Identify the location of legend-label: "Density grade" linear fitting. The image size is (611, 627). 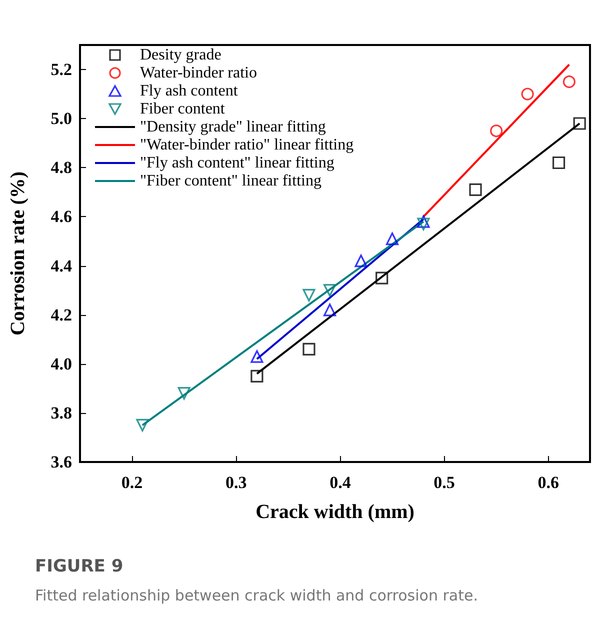
(233, 127).